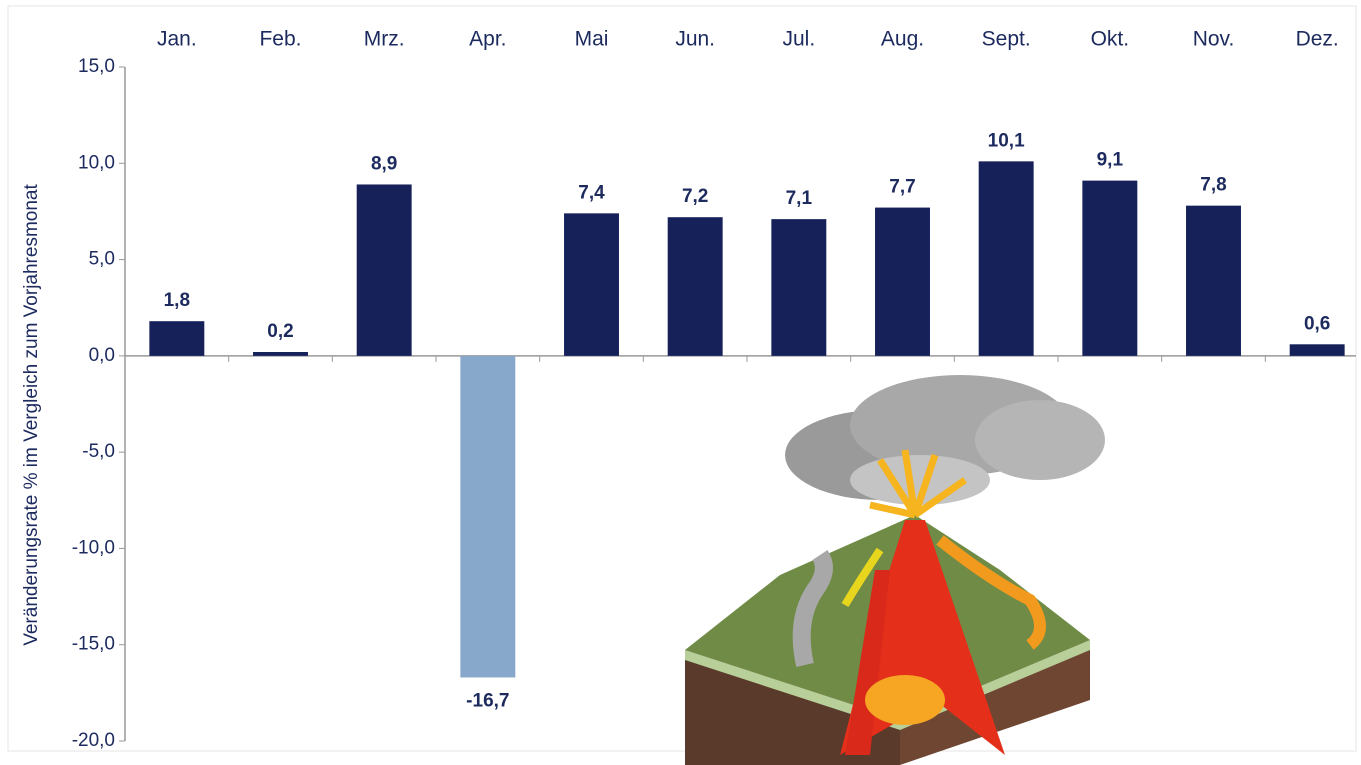  I want to click on y-tick-label: 15,0, so click(96, 66).